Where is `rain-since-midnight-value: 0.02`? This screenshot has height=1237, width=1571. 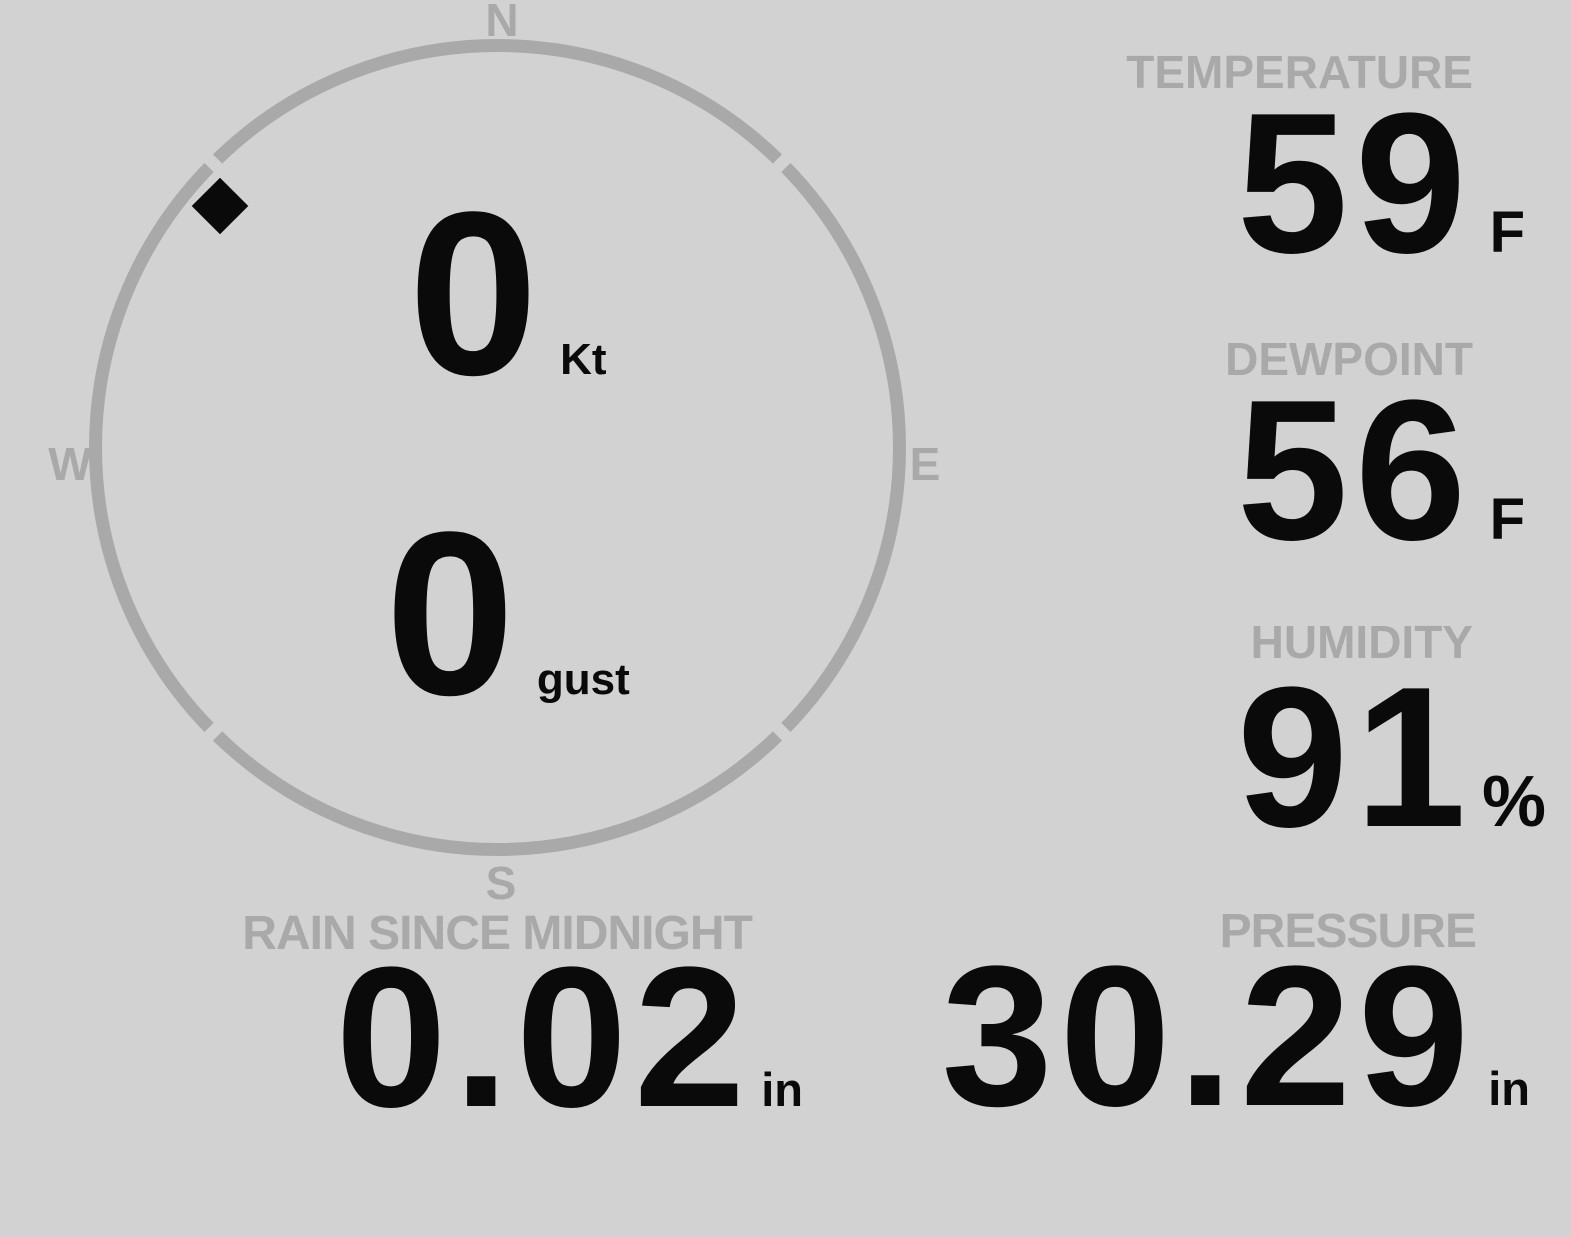
rain-since-midnight-value: 0.02 is located at coordinates (543, 1037).